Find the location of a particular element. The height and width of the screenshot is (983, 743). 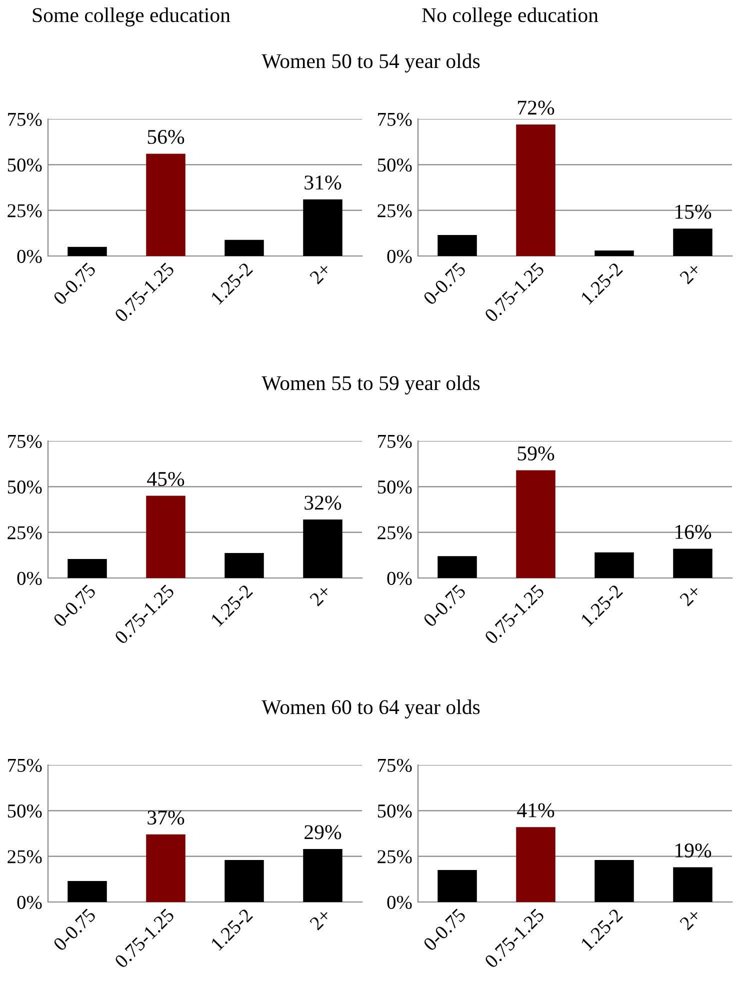

chart-title: Women 55 to 59 year olds is located at coordinates (371, 385).